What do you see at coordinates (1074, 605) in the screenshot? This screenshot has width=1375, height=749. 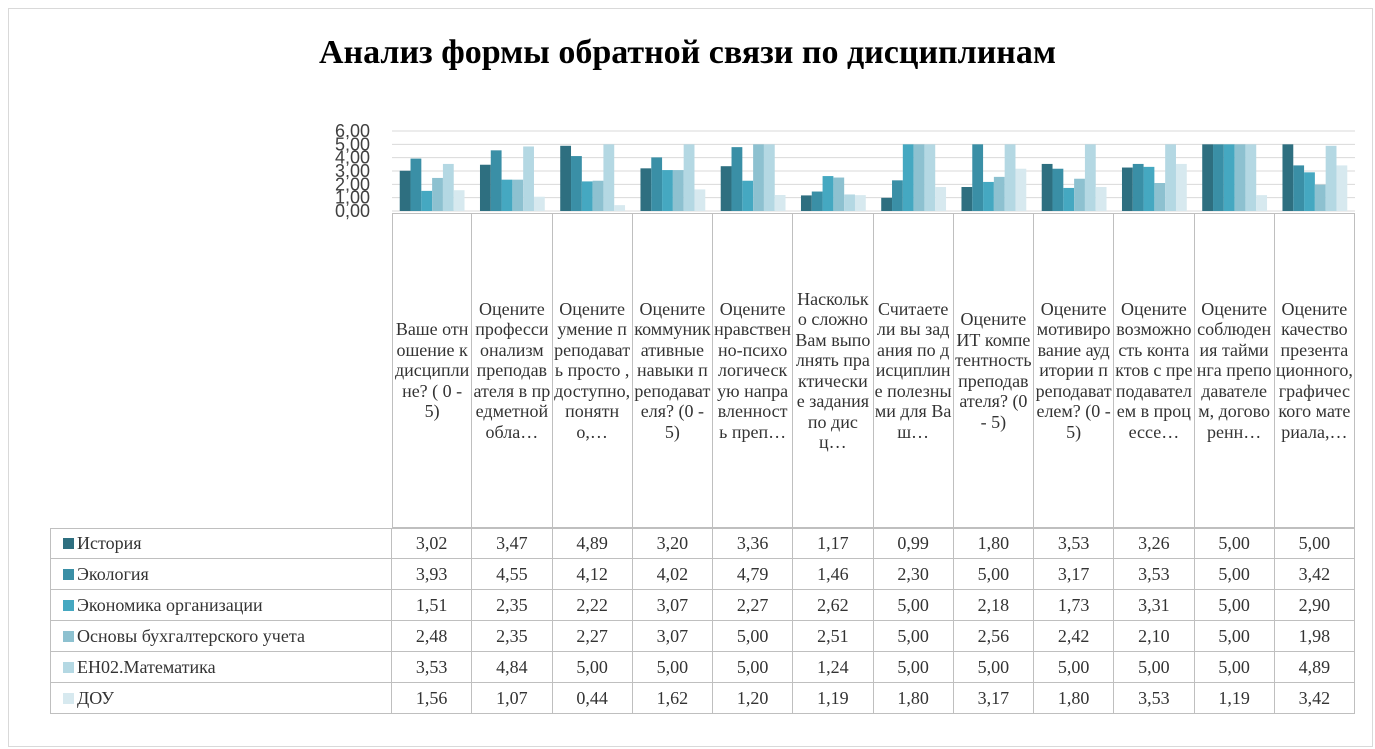 I see `table-value: 1,73` at bounding box center [1074, 605].